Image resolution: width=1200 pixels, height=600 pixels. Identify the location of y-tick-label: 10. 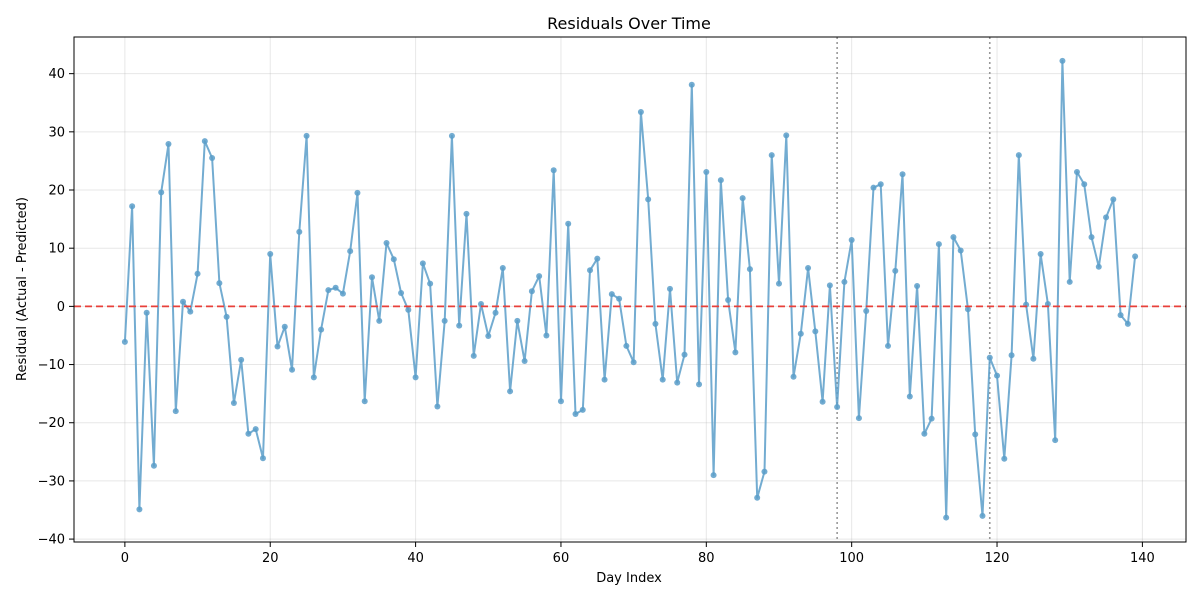
(56, 249).